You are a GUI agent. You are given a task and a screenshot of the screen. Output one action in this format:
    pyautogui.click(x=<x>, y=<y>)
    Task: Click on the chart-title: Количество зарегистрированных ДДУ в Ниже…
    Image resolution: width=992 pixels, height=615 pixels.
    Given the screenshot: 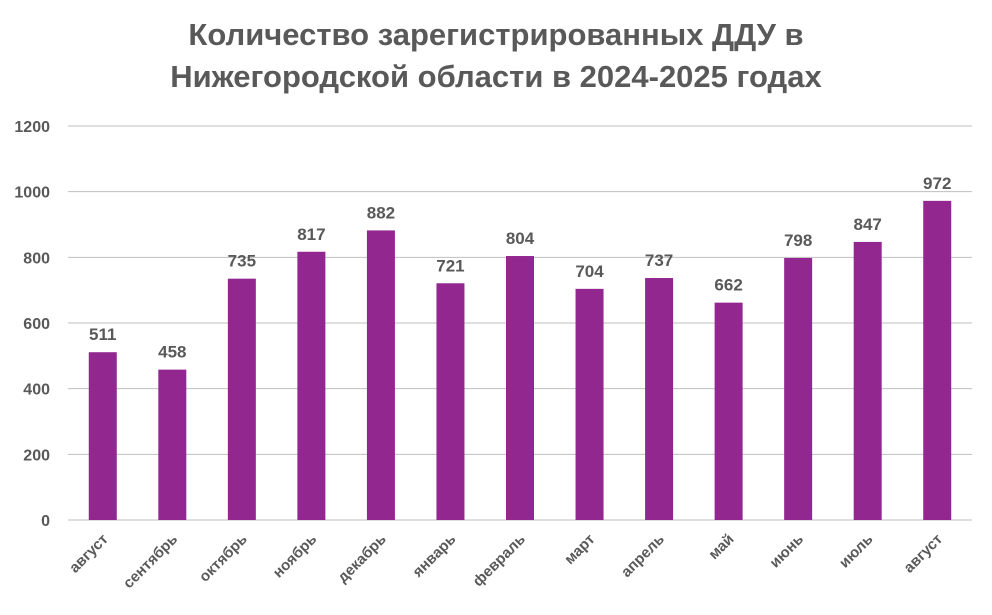 What is the action you would take?
    pyautogui.click(x=496, y=56)
    